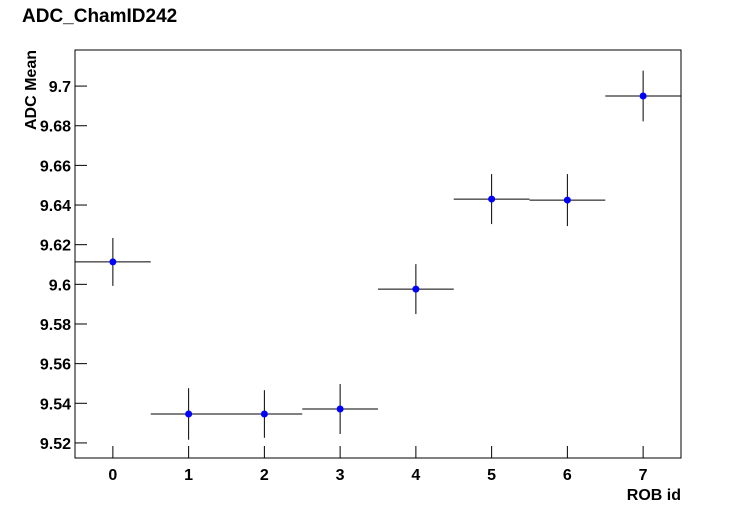 This screenshot has height=511, width=756. Describe the element at coordinates (60, 285) in the screenshot. I see `y-tick-label: 9.6` at that location.